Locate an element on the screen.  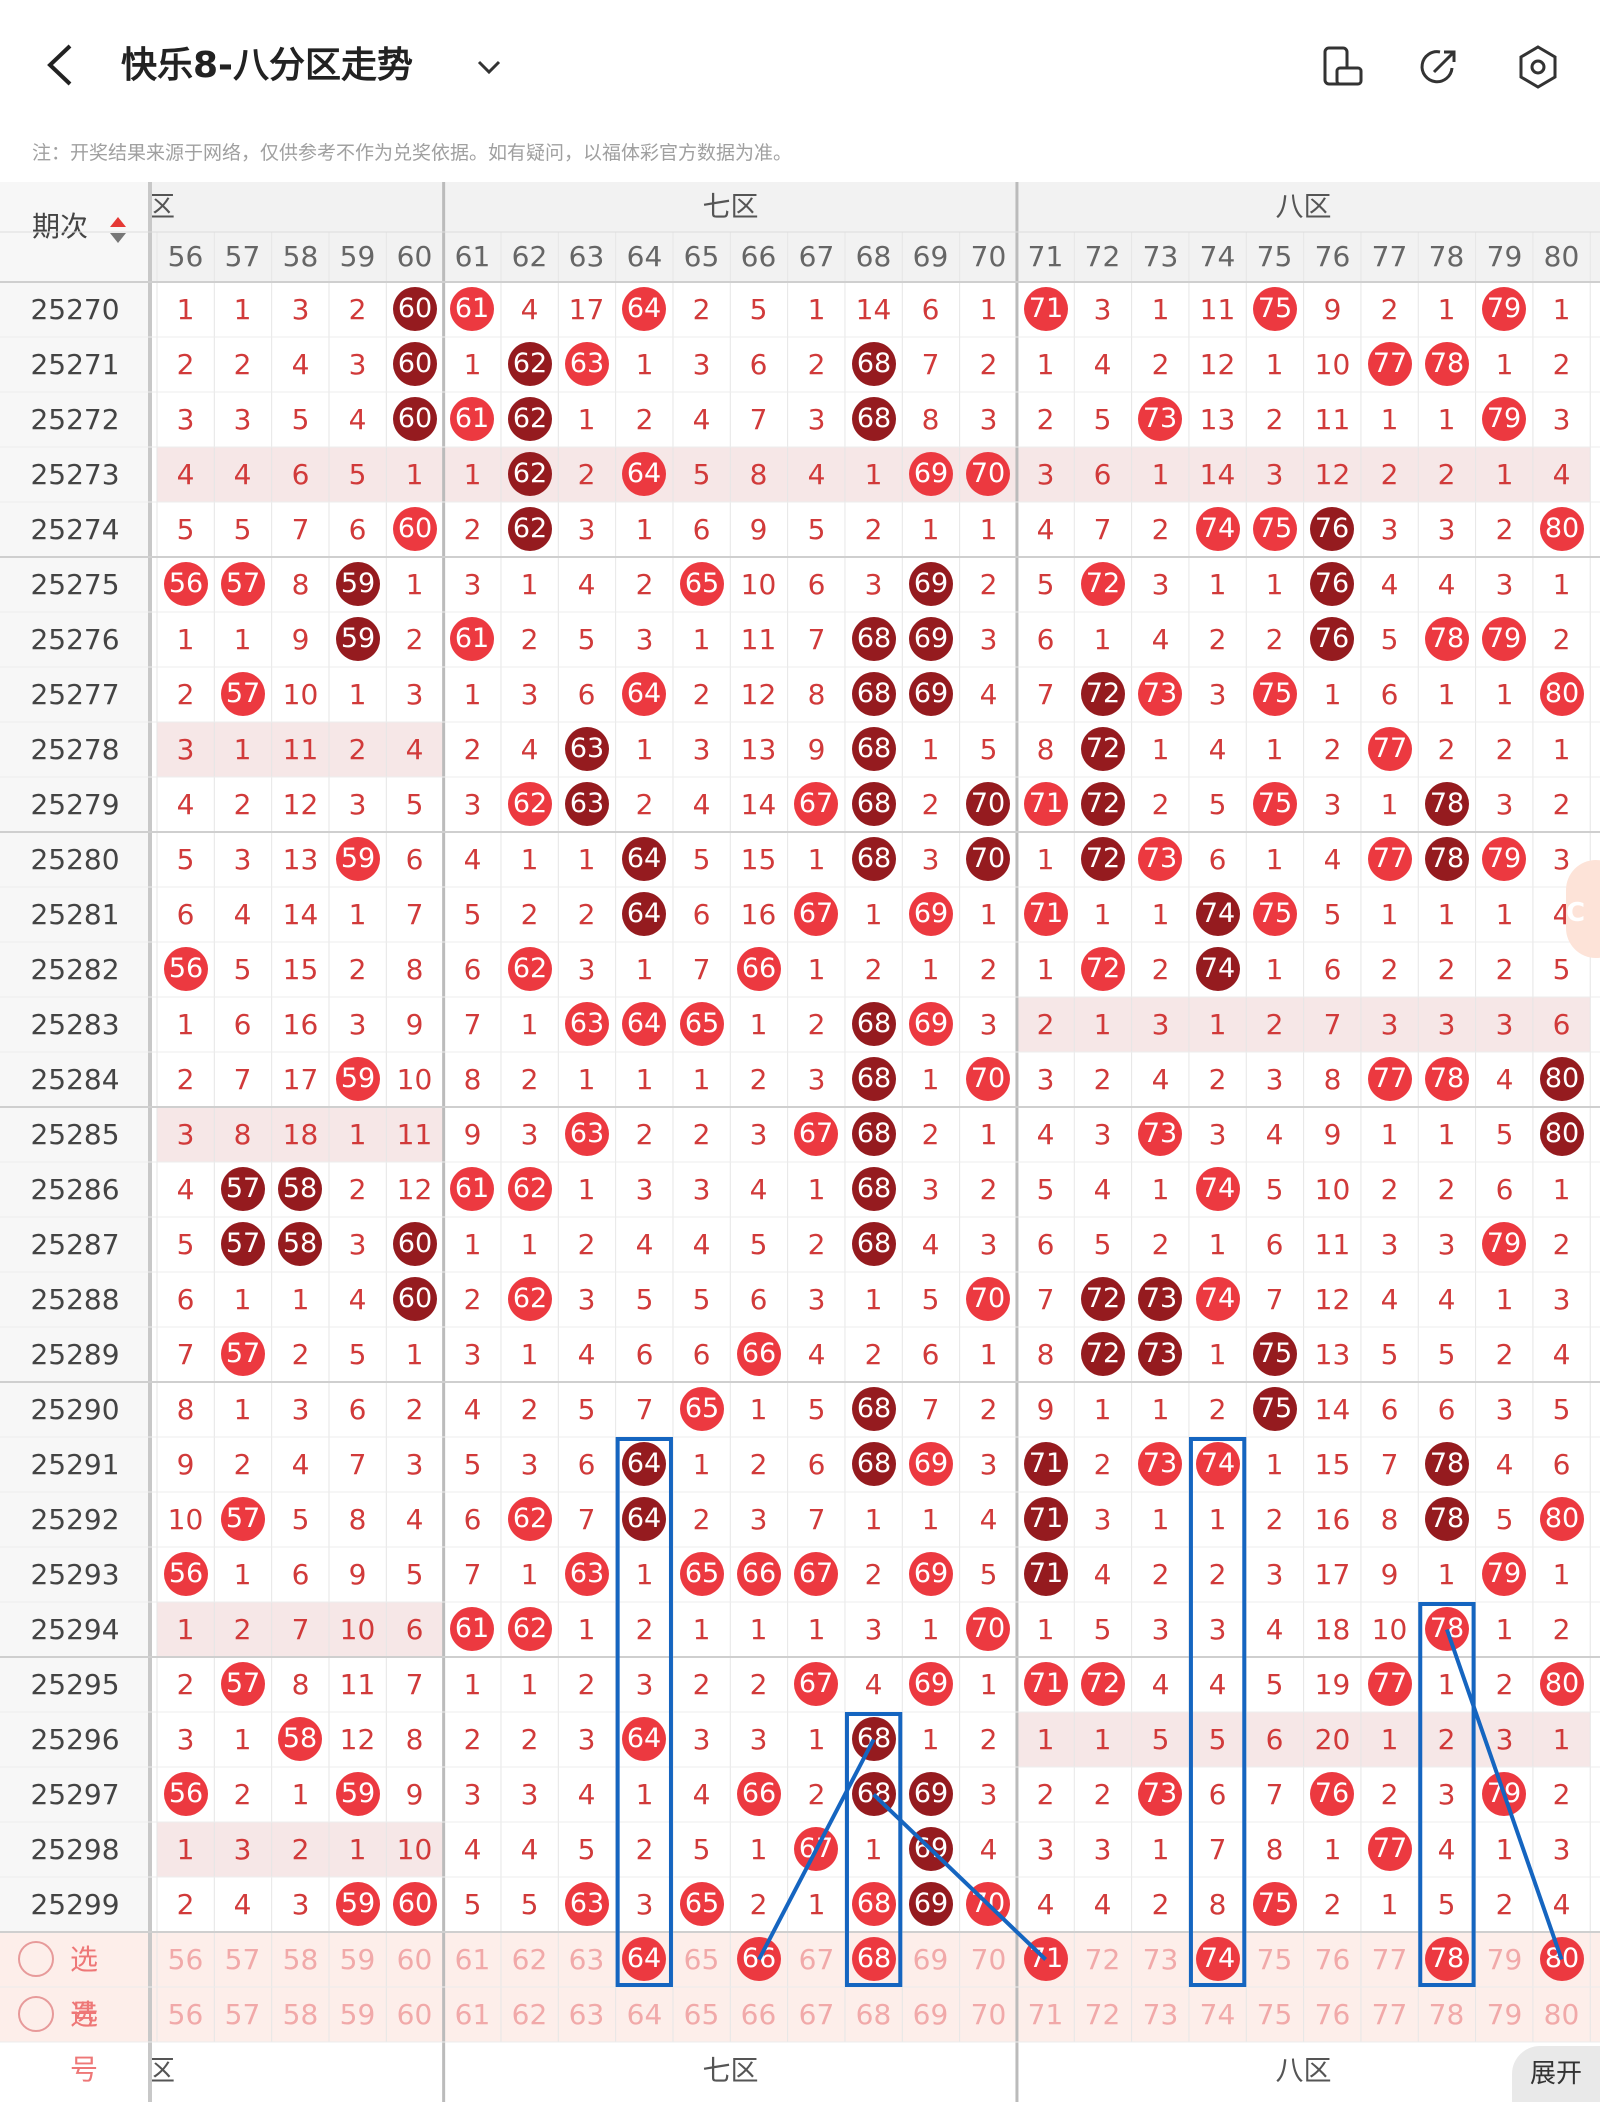
page-title: 快乐8-八分区走势 is located at coordinates (267, 65).